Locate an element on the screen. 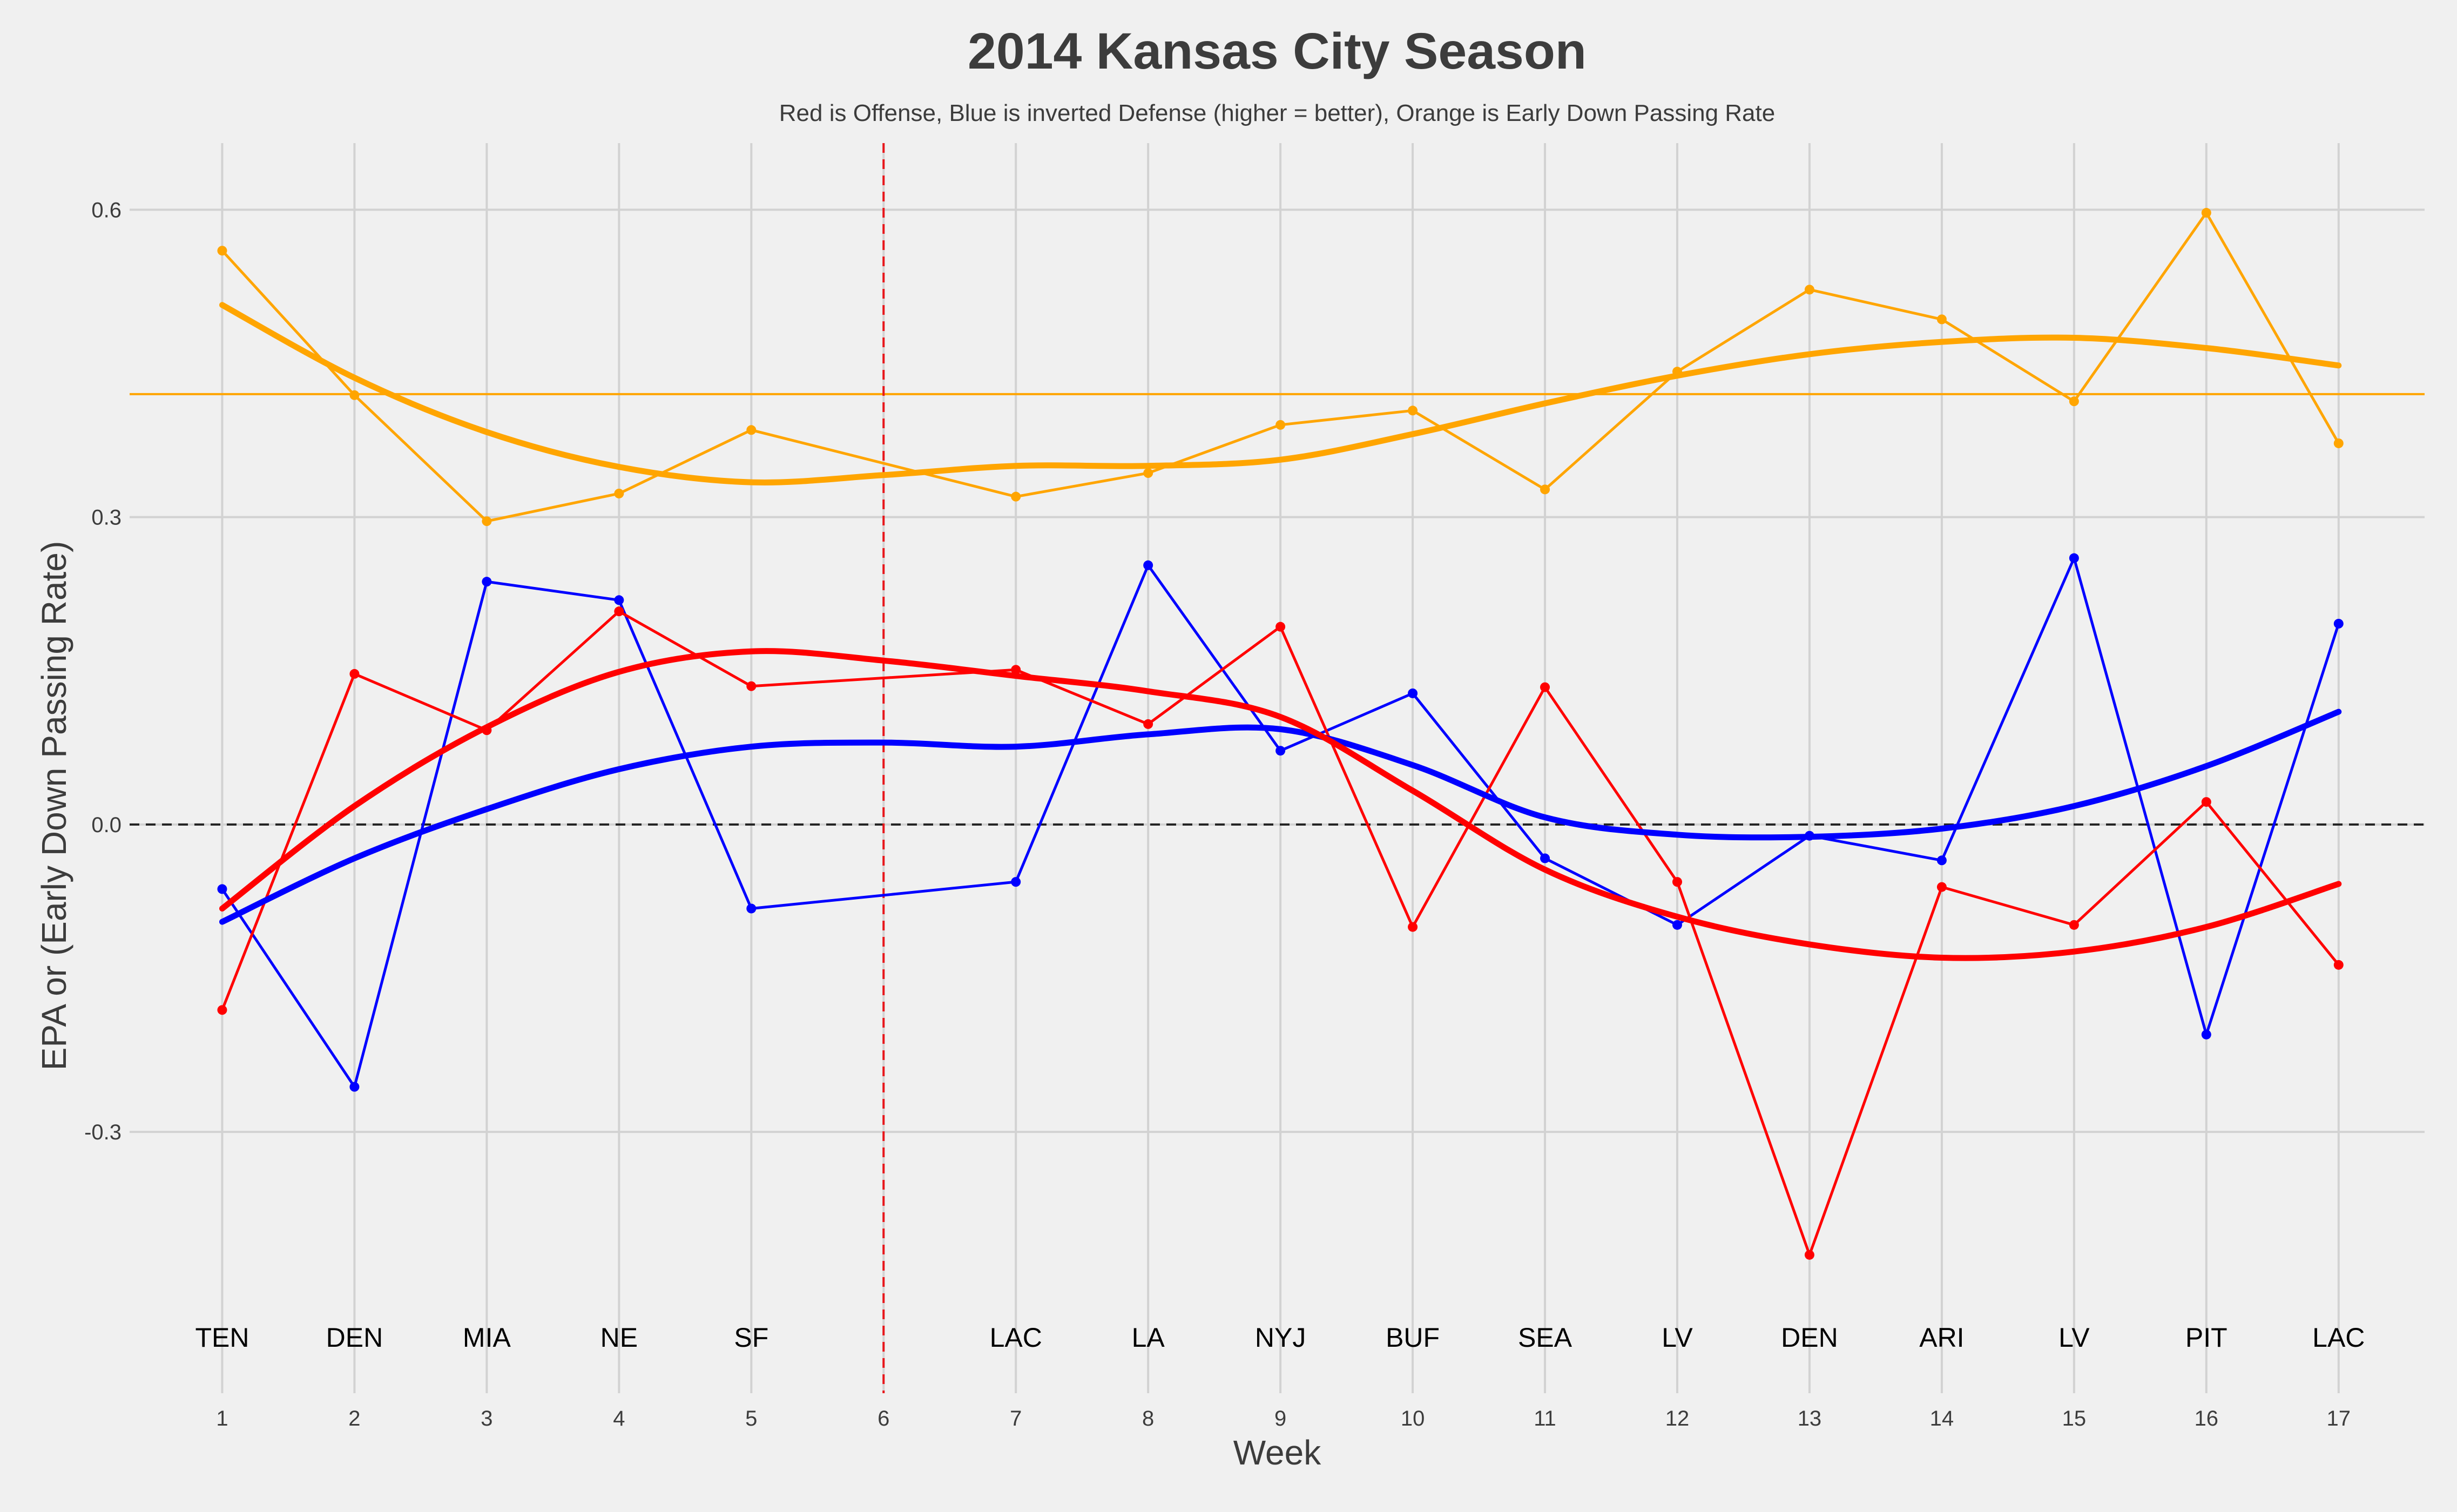  opponent-label: SEA is located at coordinates (1545, 1337).